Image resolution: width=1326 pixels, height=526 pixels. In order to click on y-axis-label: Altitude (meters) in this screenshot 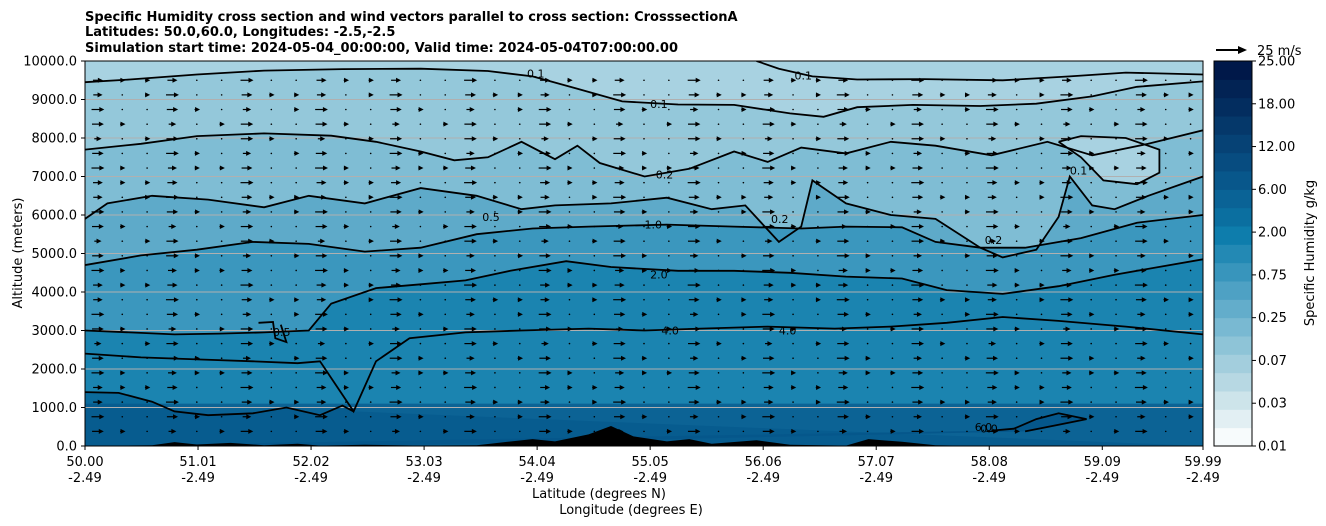, I will do `click(18, 253)`.